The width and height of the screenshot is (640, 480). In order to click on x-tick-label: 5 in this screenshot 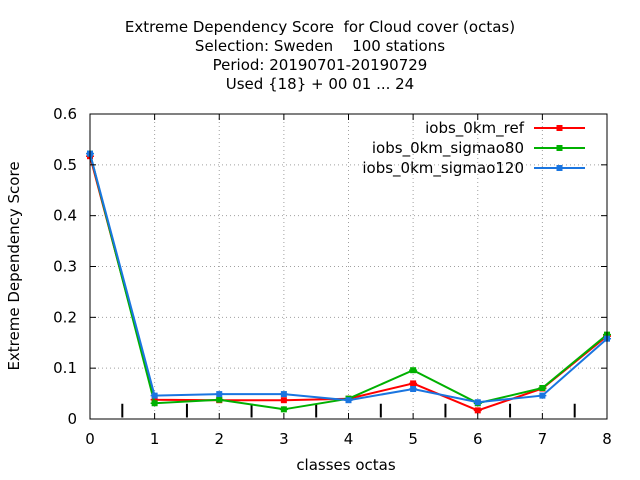, I will do `click(413, 439)`.